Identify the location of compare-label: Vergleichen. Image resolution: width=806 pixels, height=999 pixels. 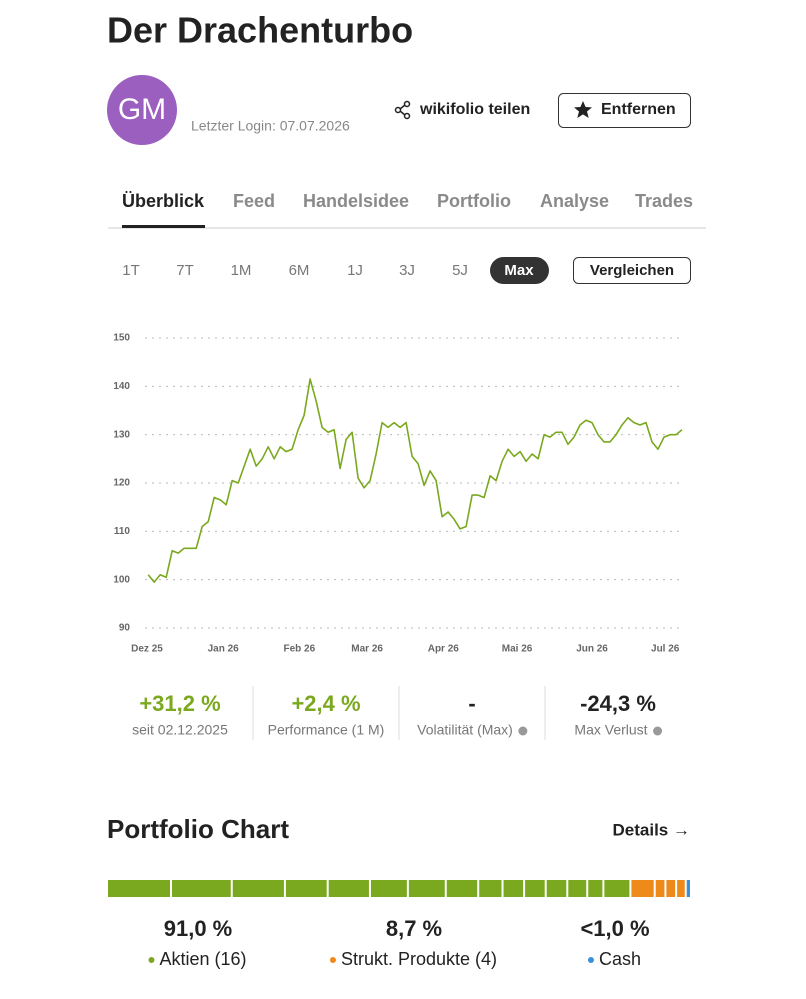
(632, 270).